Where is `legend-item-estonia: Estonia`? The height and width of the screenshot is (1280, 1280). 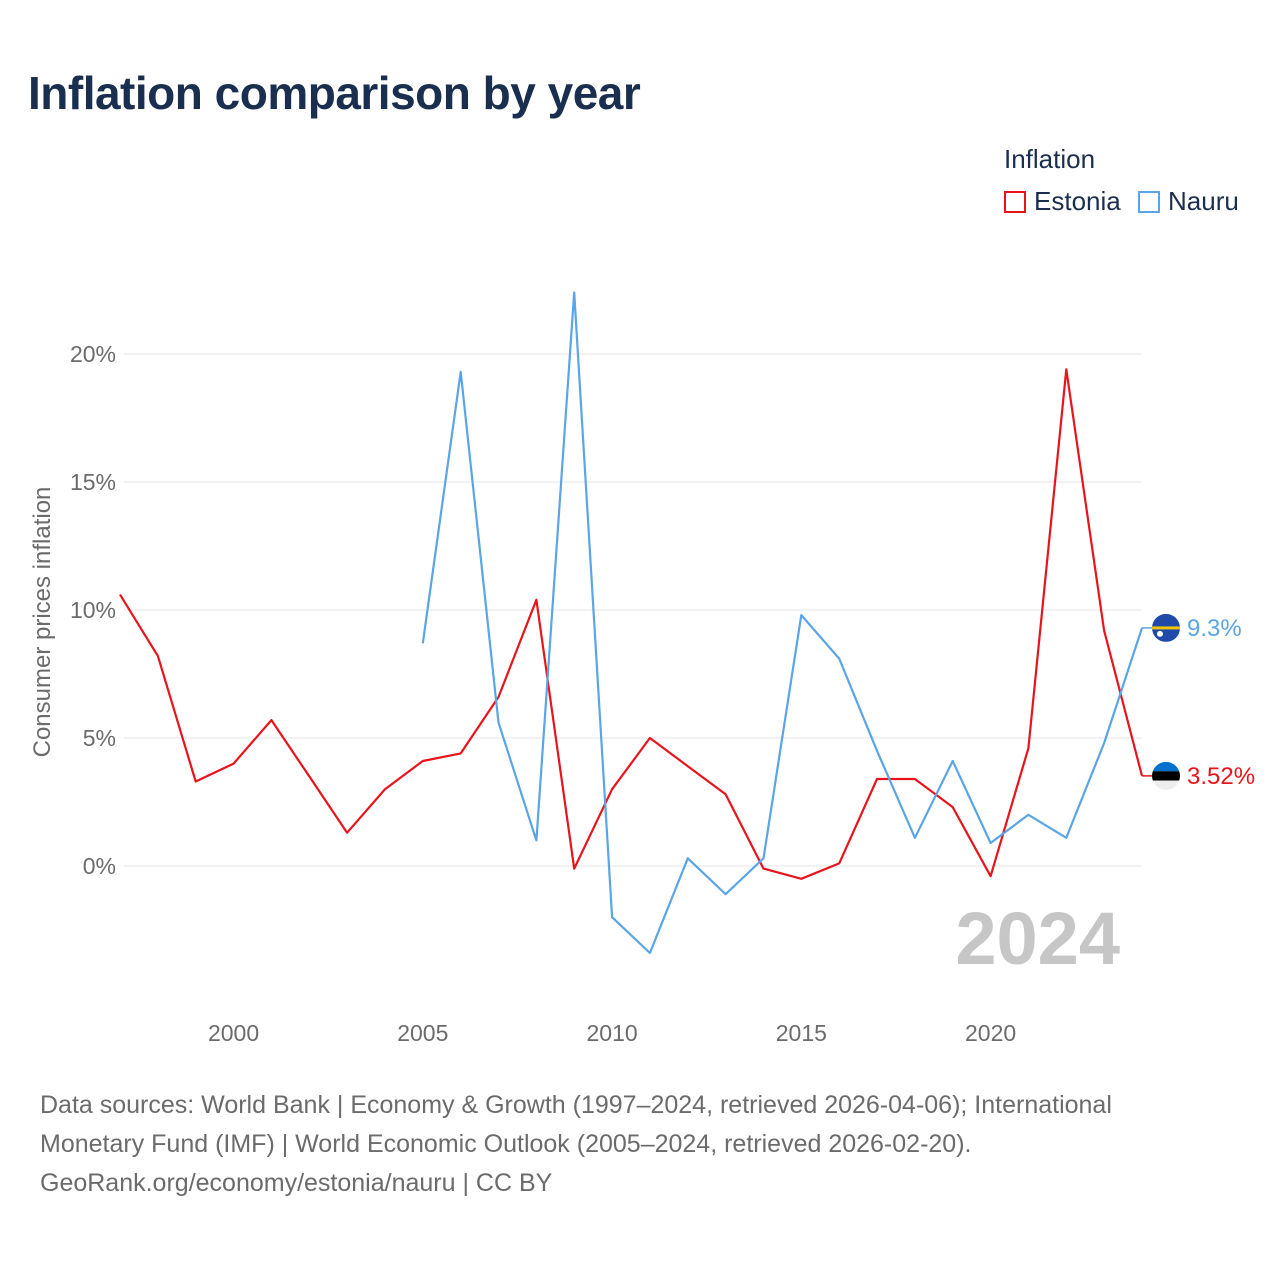 legend-item-estonia: Estonia is located at coordinates (1062, 201).